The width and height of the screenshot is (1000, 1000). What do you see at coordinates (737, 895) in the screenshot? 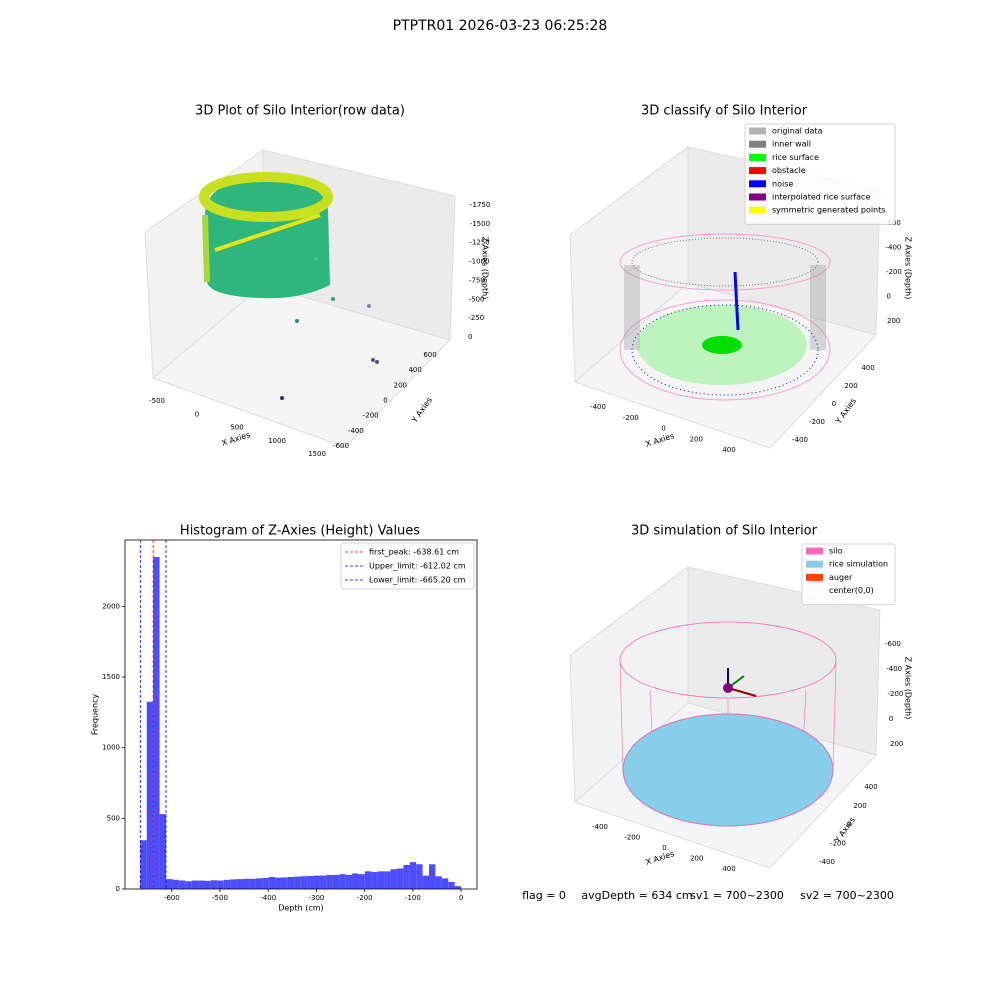
I see `status-text: sv1 = 700~2300` at bounding box center [737, 895].